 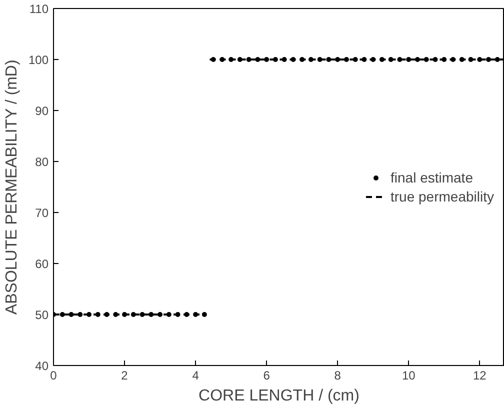 I want to click on x-tick-label: 6, so click(x=266, y=375).